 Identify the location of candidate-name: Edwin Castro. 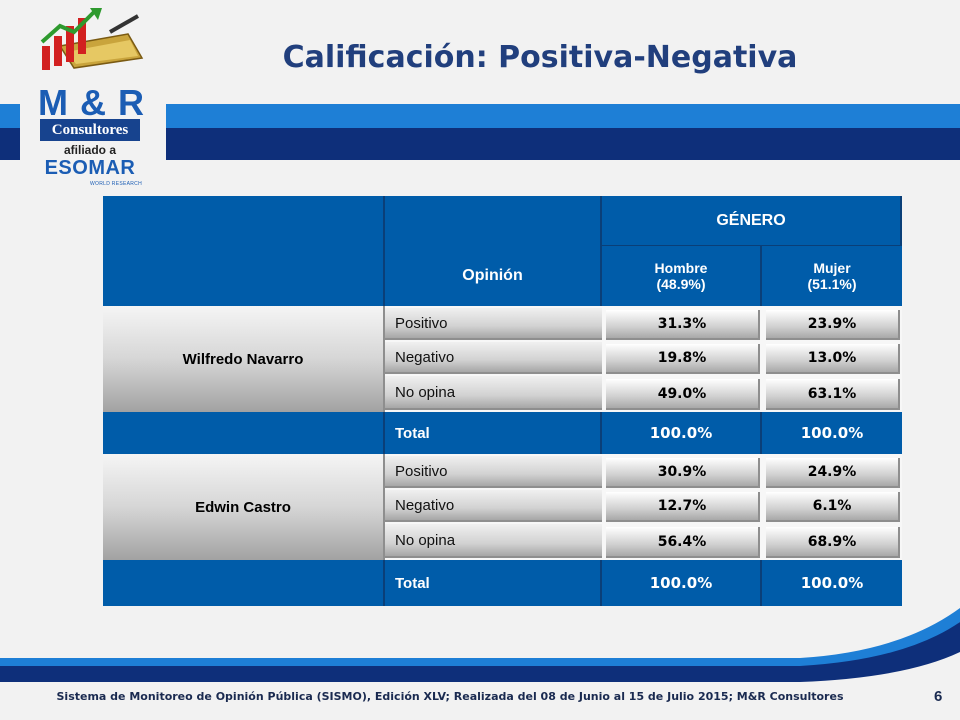
(244, 507).